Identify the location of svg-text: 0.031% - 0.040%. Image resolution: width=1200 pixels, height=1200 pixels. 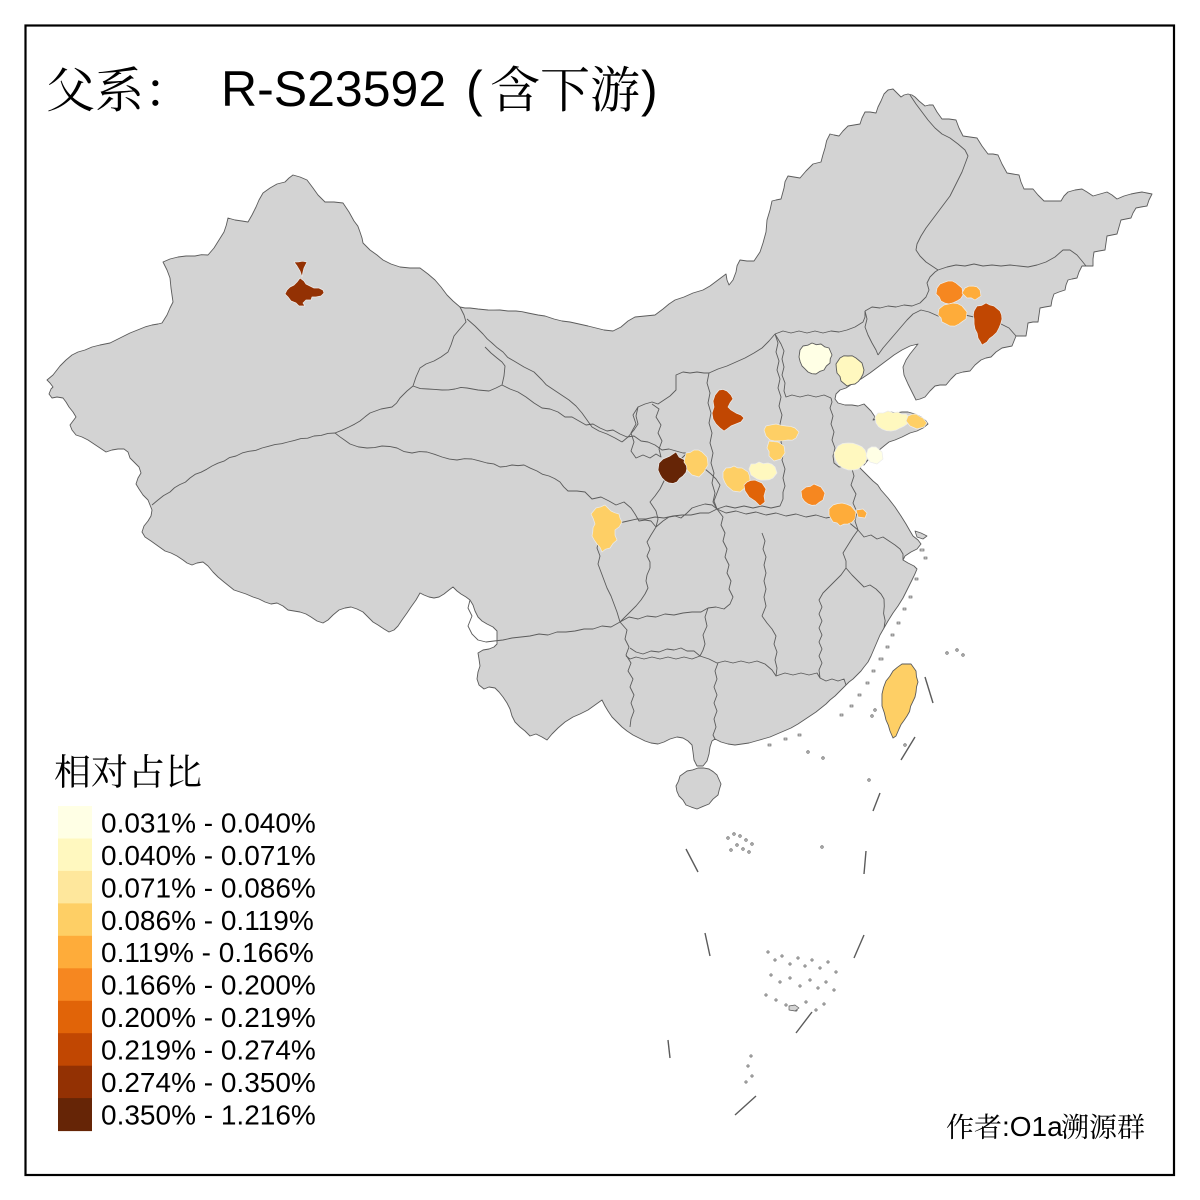
(208, 822).